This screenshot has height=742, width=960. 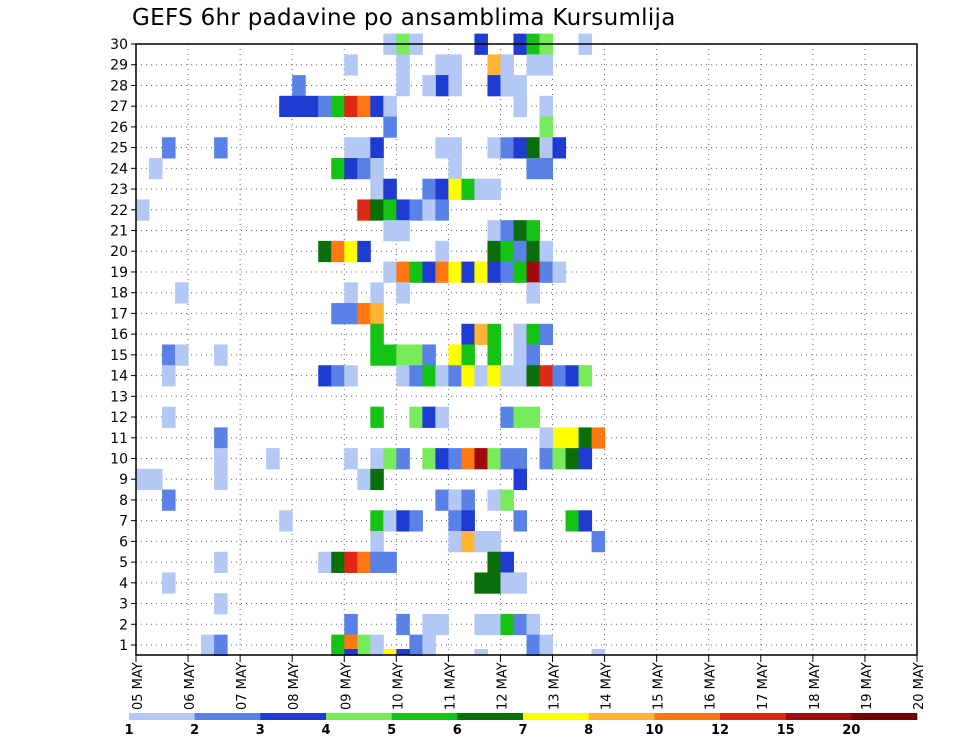 I want to click on y-tick-label: 28, so click(x=119, y=86).